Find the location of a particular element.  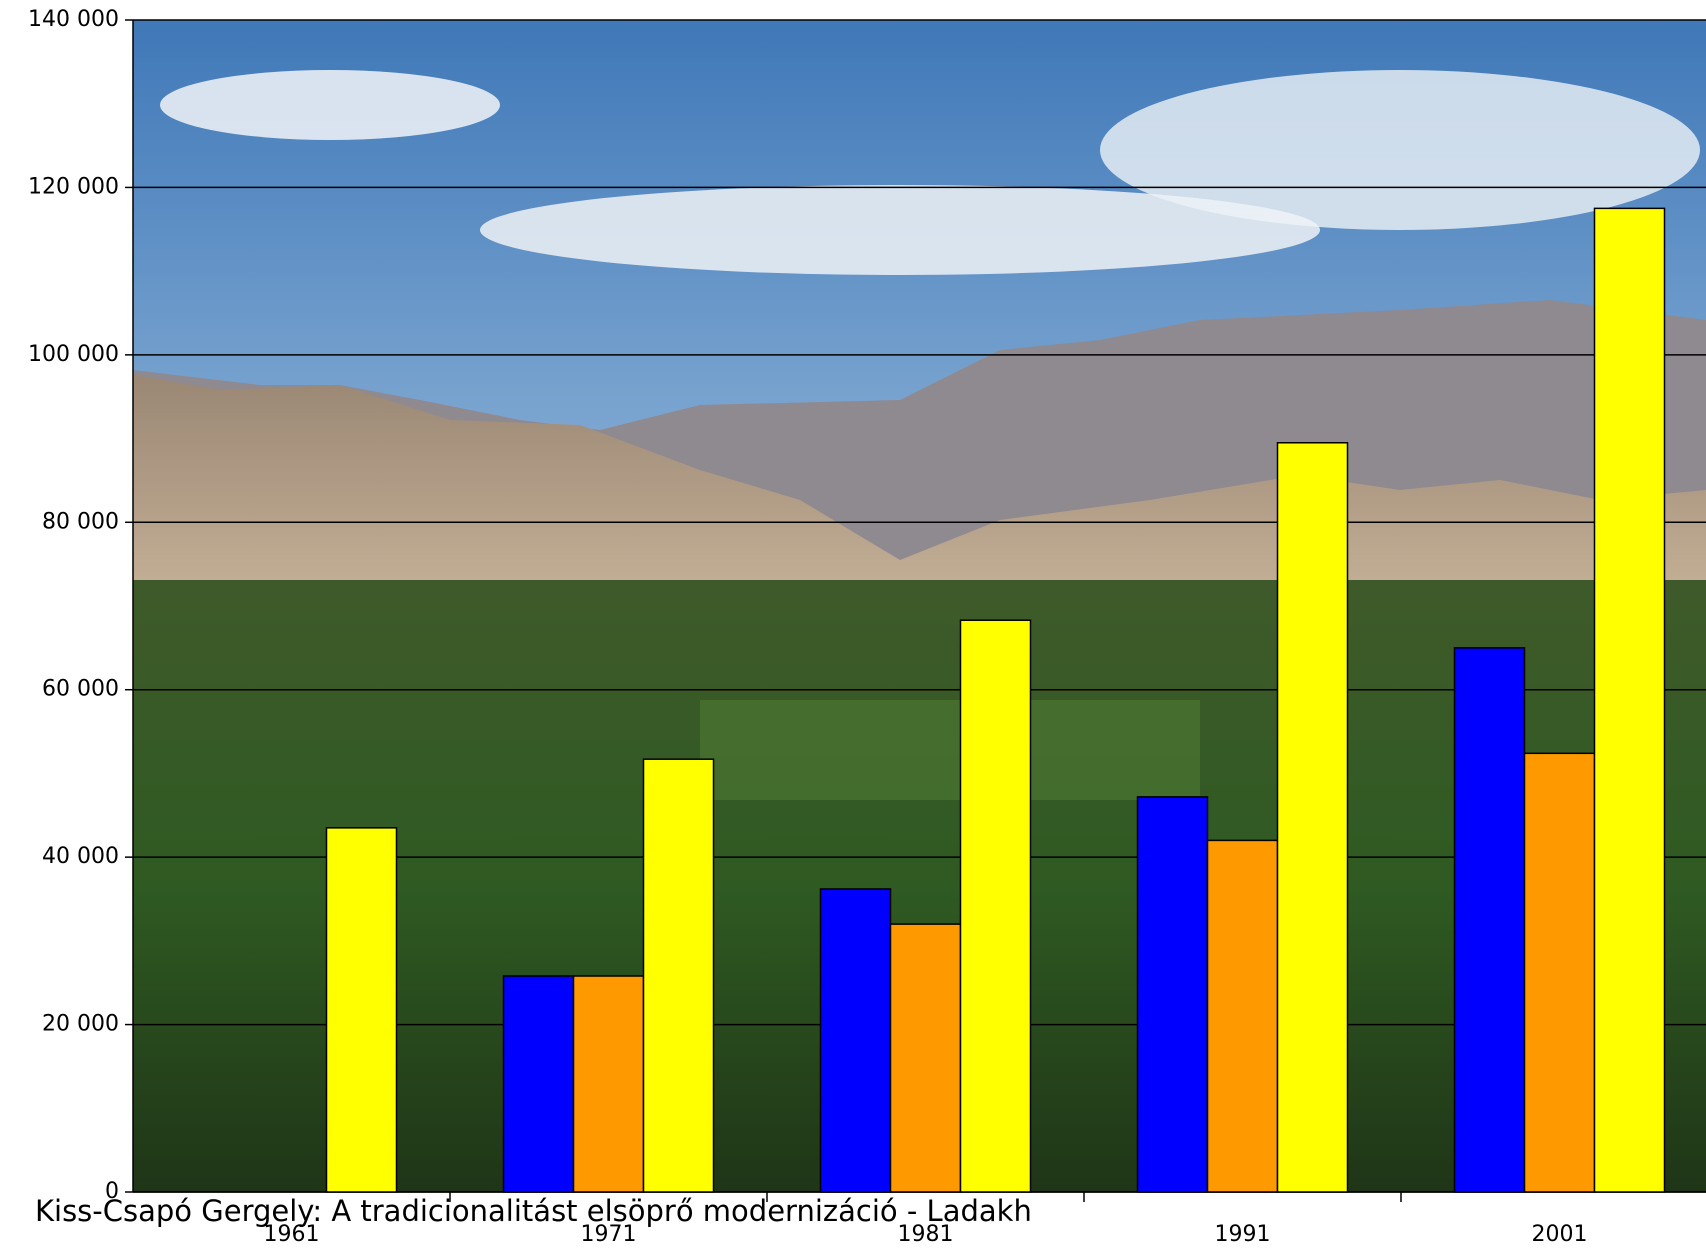

y-tick-label: 100 000 is located at coordinates (73, 354).